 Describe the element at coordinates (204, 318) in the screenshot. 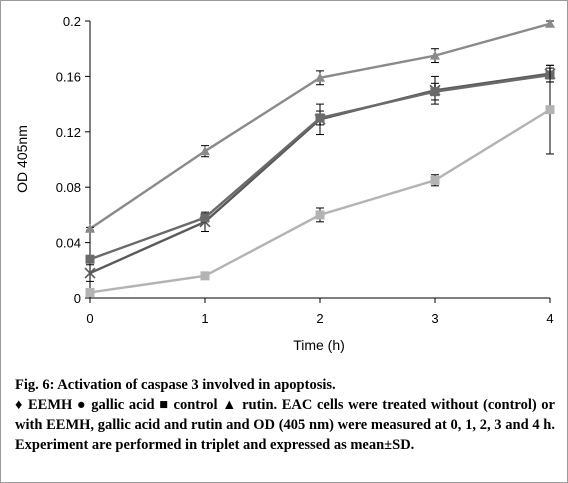

I see `x-tick-label: 1` at that location.